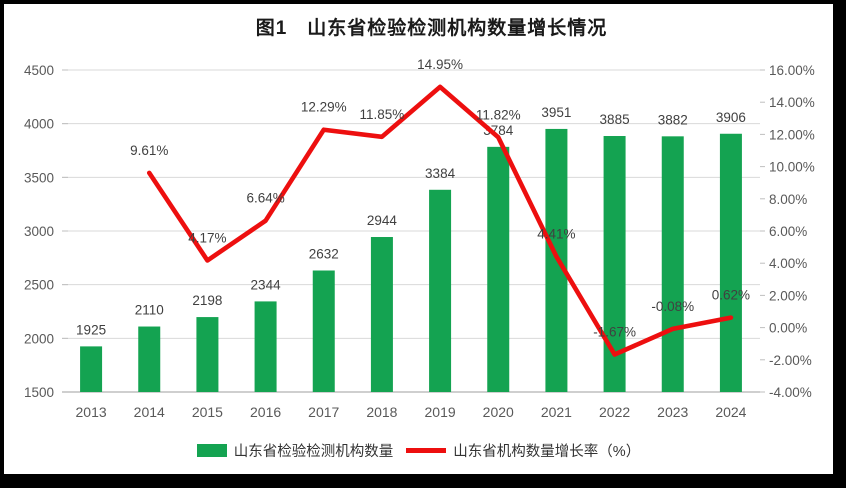 Image resolution: width=846 pixels, height=488 pixels. What do you see at coordinates (39, 124) in the screenshot?
I see `left-axis-tick-label: 4000` at bounding box center [39, 124].